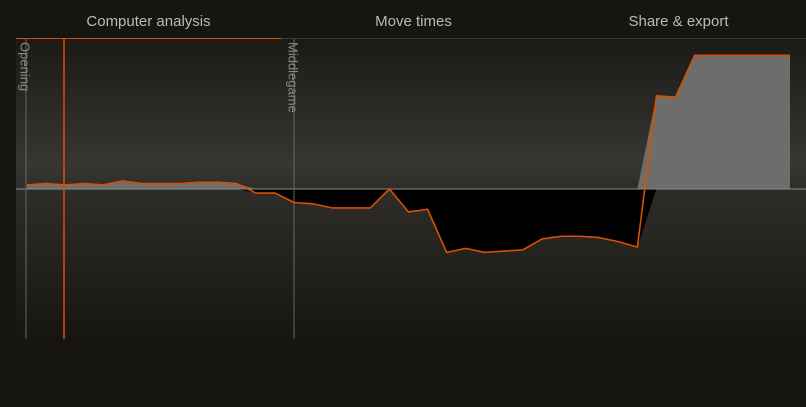  What do you see at coordinates (408, 221) in the screenshot?
I see `advantage-black-area` at bounding box center [408, 221].